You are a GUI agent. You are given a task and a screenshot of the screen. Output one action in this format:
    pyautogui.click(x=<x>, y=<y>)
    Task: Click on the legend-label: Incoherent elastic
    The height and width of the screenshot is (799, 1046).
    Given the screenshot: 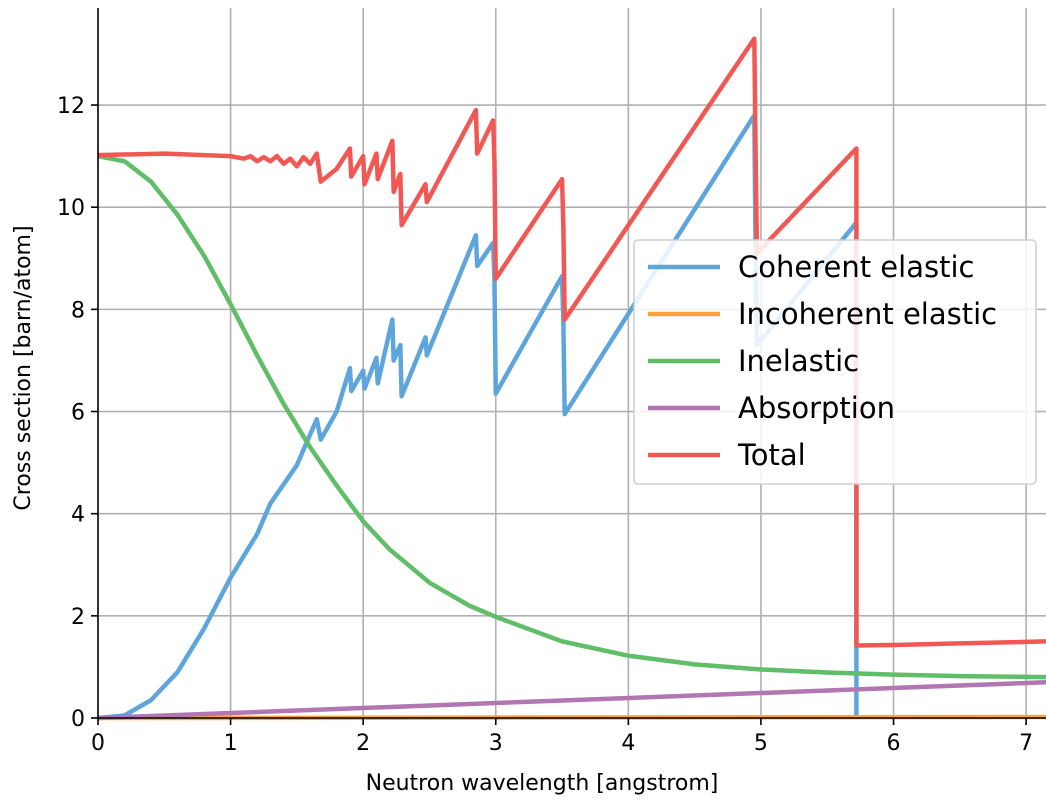 What is the action you would take?
    pyautogui.click(x=867, y=314)
    